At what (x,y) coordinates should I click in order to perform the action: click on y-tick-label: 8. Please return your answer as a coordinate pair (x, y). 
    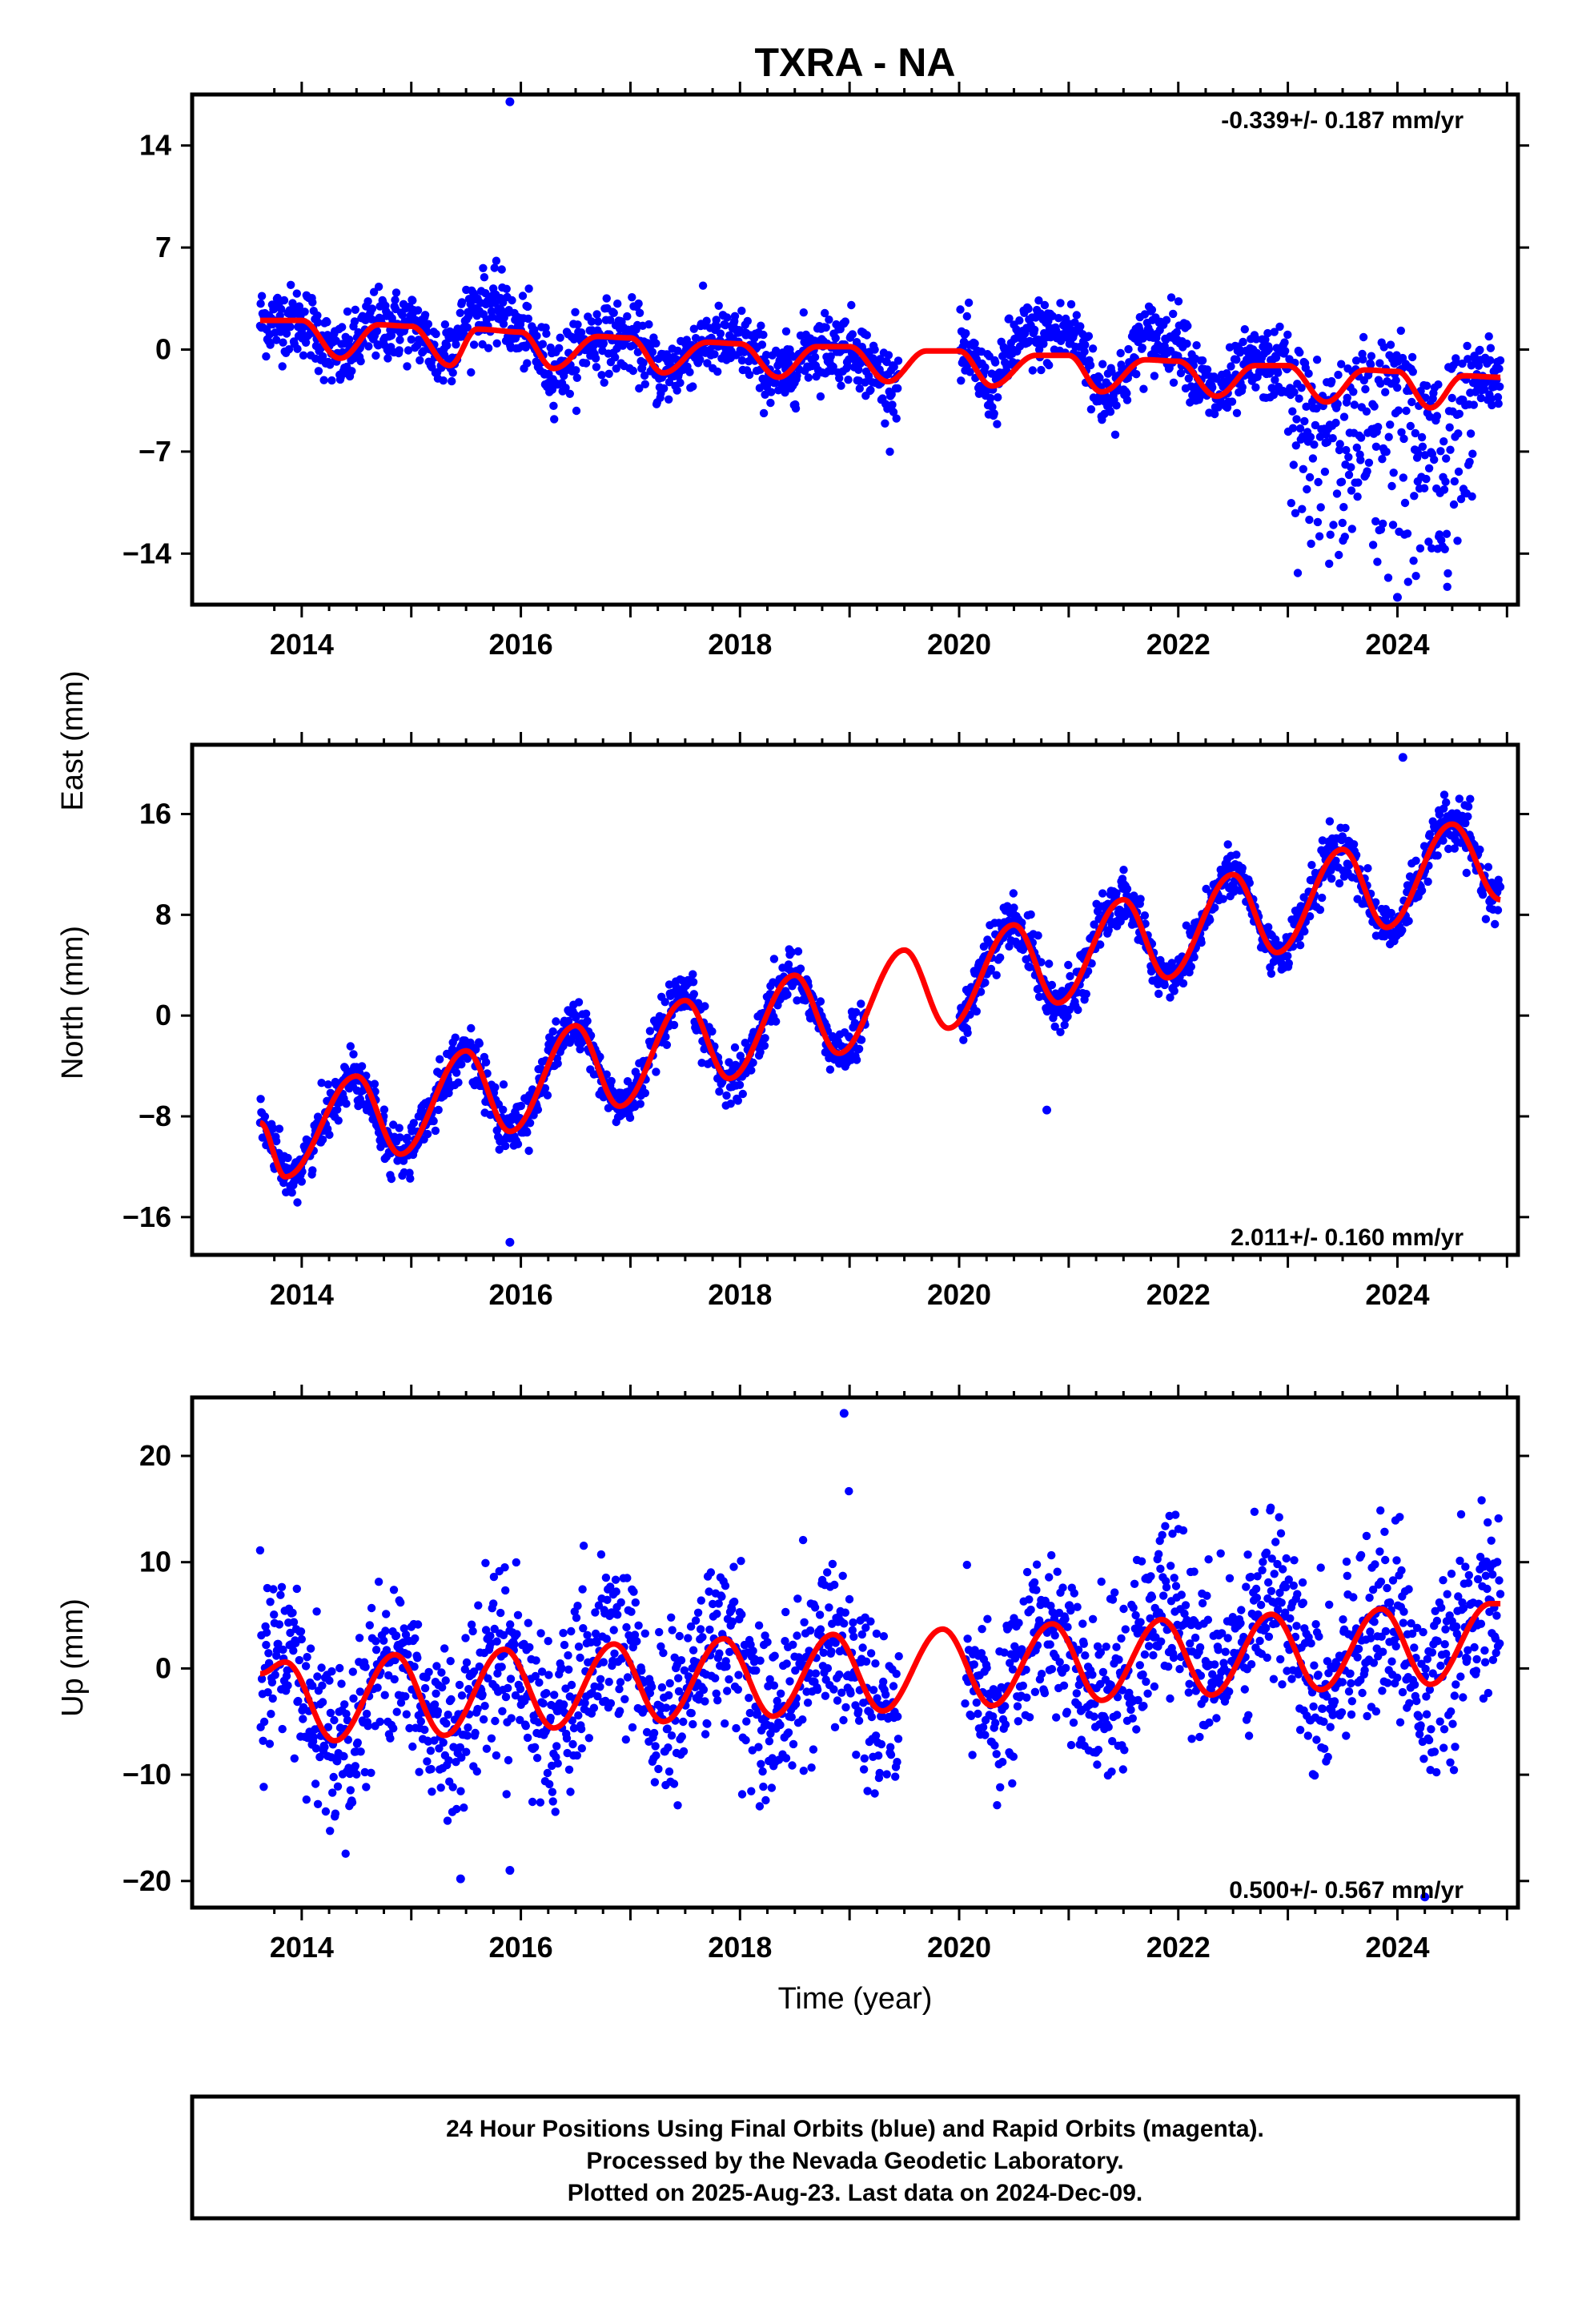
    Looking at the image, I should click on (163, 914).